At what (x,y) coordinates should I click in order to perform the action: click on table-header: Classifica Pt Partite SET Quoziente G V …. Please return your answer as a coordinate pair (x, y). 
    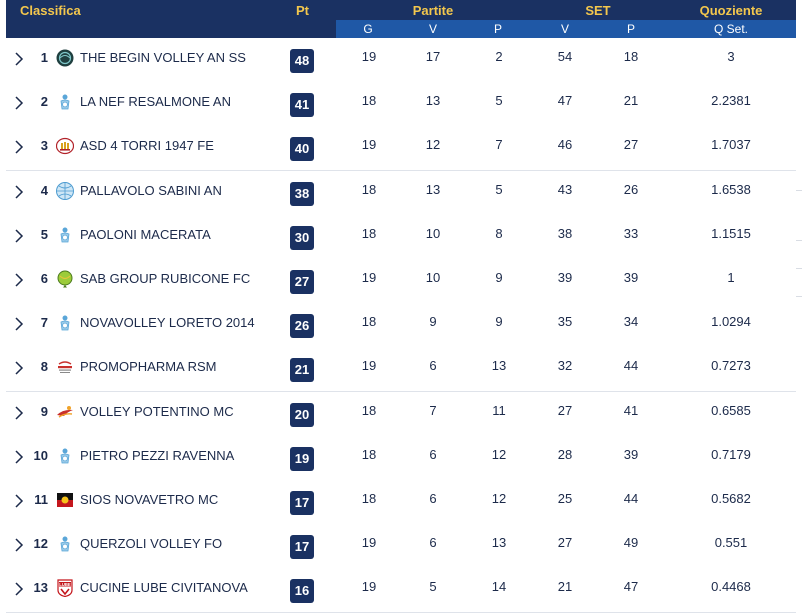
    Looking at the image, I should click on (401, 19).